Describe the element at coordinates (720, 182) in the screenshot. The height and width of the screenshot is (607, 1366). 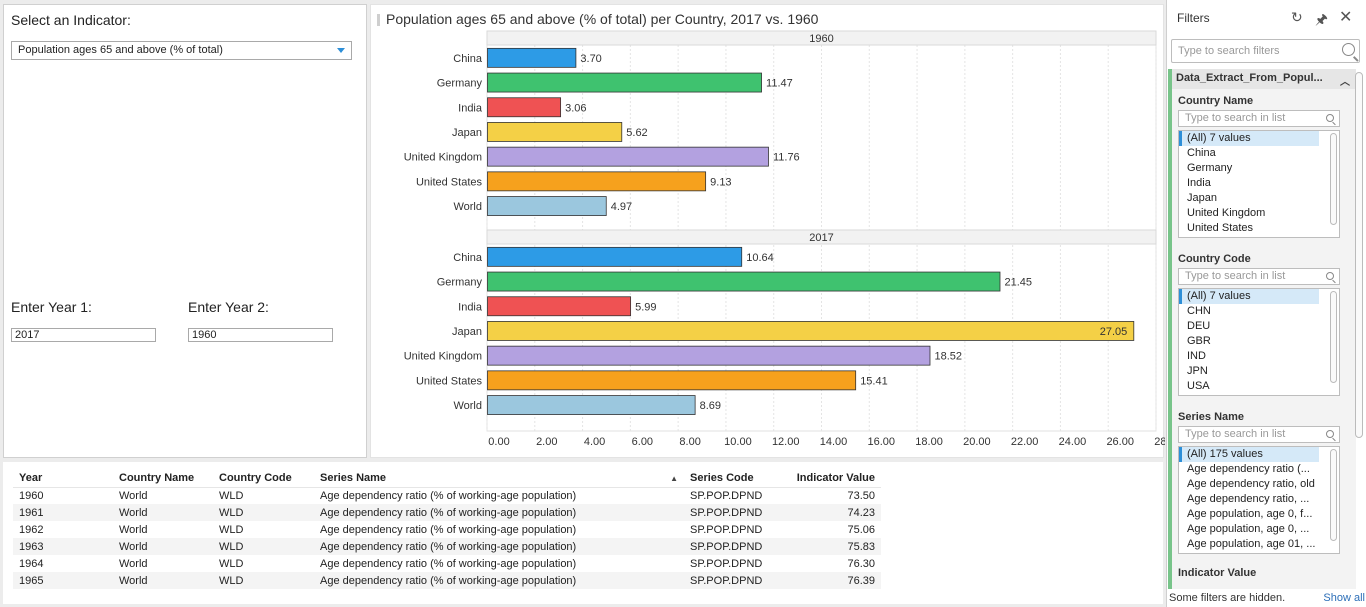
I see `data-label: 9.13` at that location.